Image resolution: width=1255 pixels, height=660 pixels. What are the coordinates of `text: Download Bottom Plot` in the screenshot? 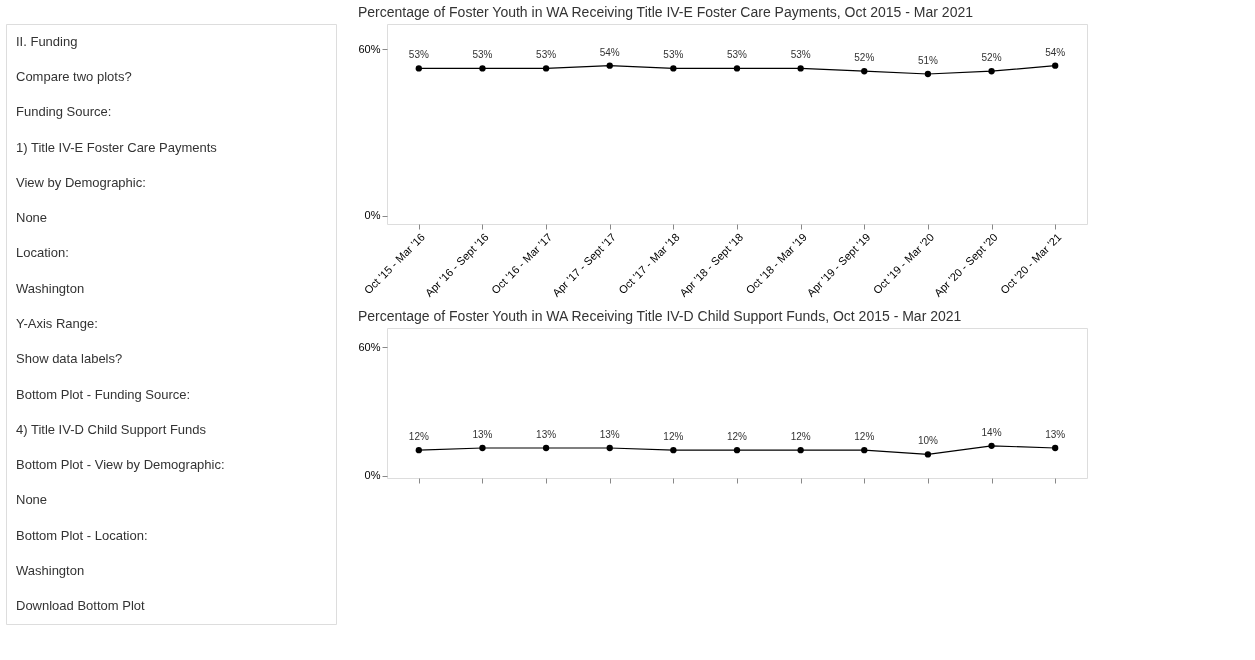 It's located at (81, 606).